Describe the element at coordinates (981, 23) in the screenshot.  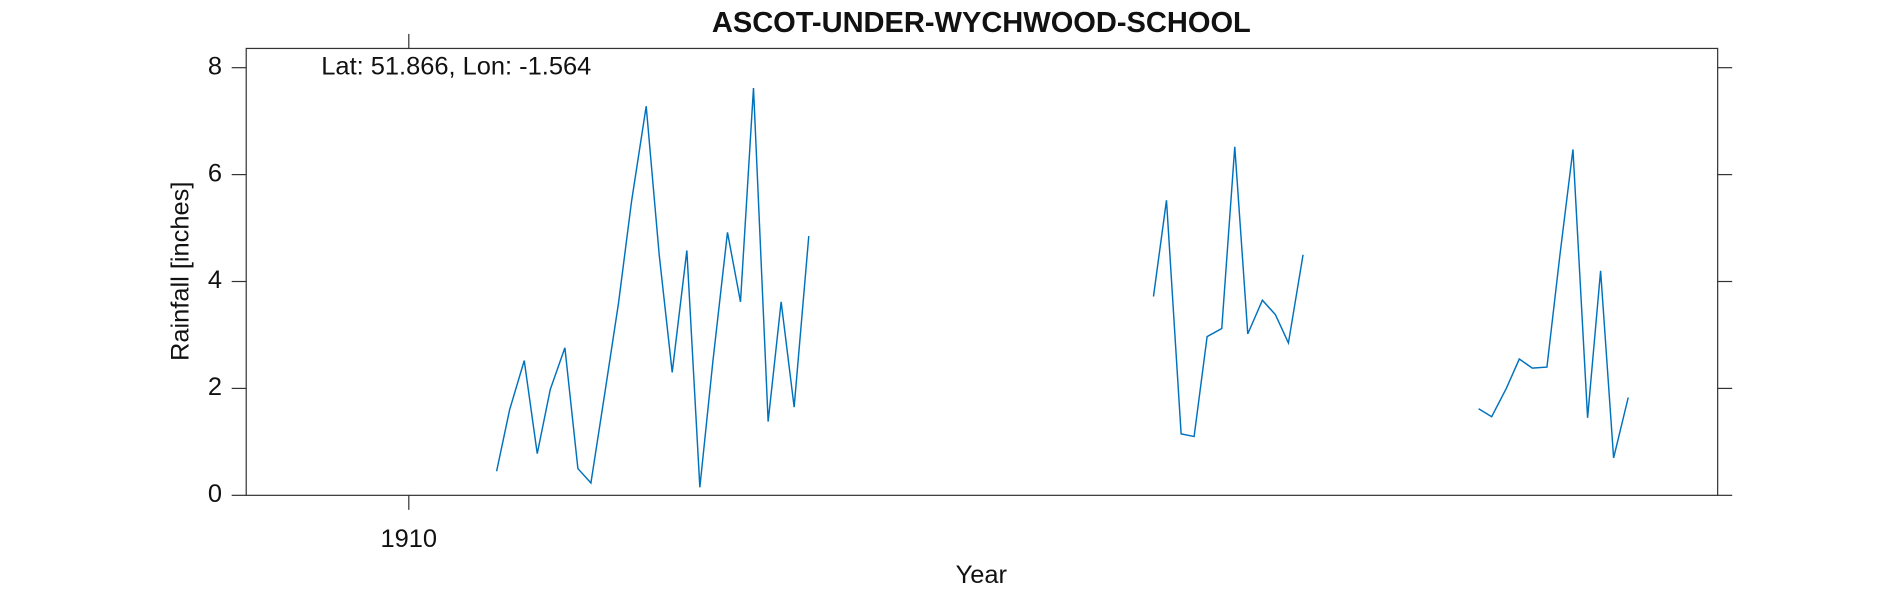
I see `chart-title: ASCOT-UNDER-WYCHWOOD-SCHOOL` at that location.